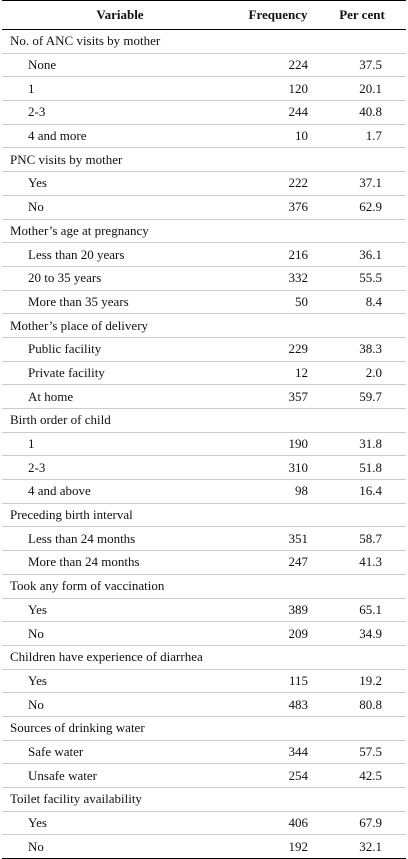 Image resolution: width=408 pixels, height=859 pixels. I want to click on frequency-cell: 344, so click(278, 752).